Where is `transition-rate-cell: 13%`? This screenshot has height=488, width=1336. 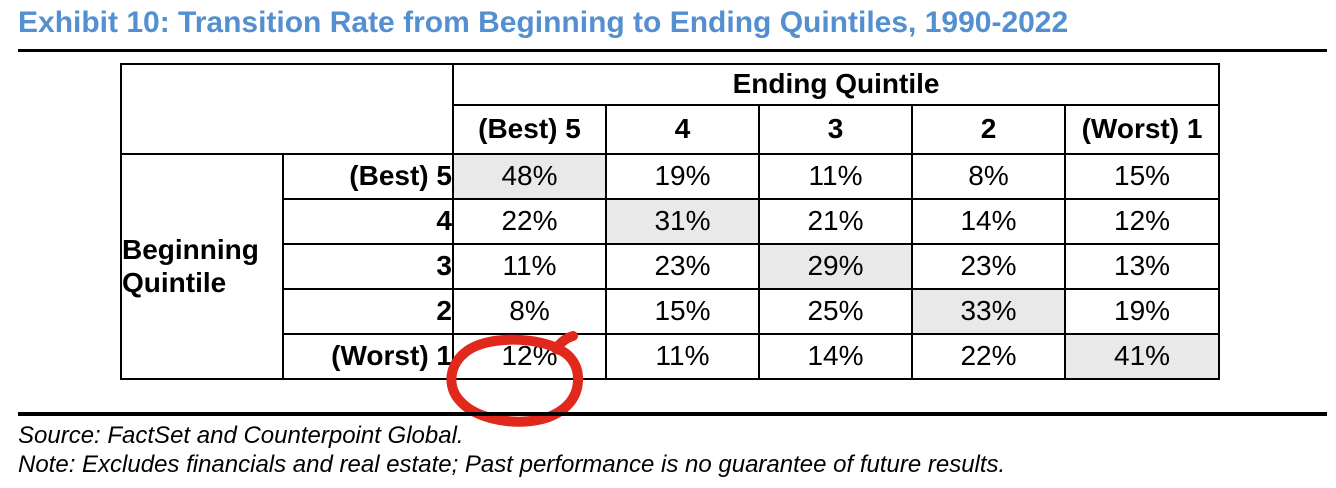
transition-rate-cell: 13% is located at coordinates (1142, 266).